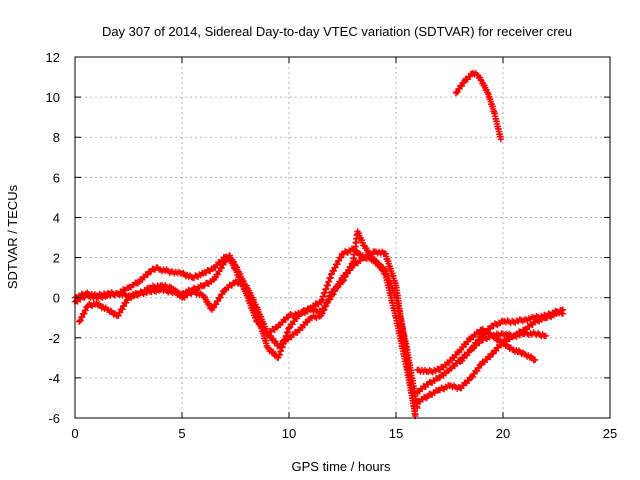 The height and width of the screenshot is (480, 640). Describe the element at coordinates (181, 433) in the screenshot. I see `x-tick-label: 5` at that location.